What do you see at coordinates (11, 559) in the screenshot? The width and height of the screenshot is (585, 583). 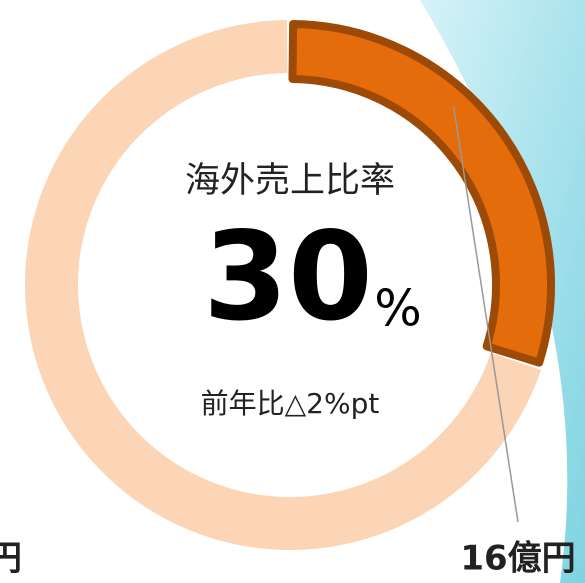 I see `segment-label: 億円` at bounding box center [11, 559].